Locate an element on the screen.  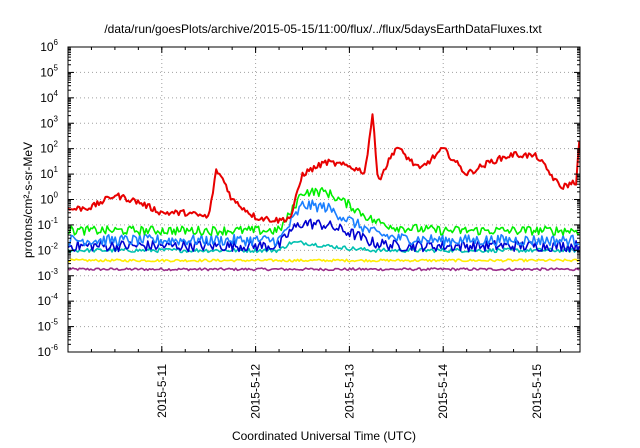
y-tick-exponent: 6 is located at coordinates (56, 42).